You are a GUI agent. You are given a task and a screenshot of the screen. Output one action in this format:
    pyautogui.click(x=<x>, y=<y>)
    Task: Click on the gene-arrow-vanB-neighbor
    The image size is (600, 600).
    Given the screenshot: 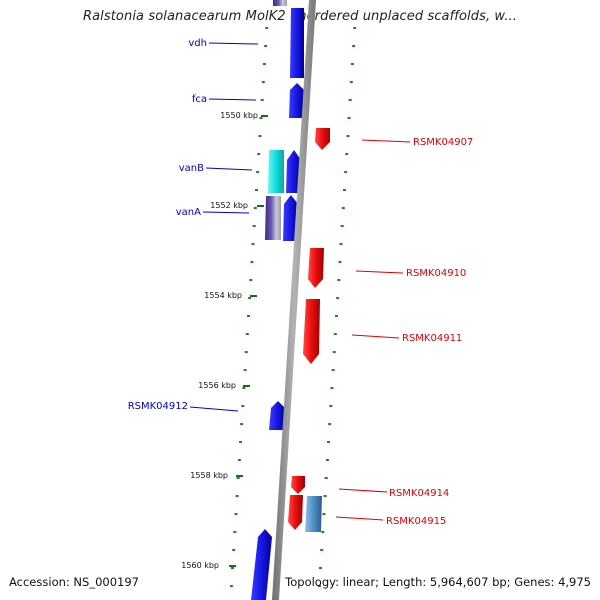 What is the action you would take?
    pyautogui.click(x=293, y=171)
    